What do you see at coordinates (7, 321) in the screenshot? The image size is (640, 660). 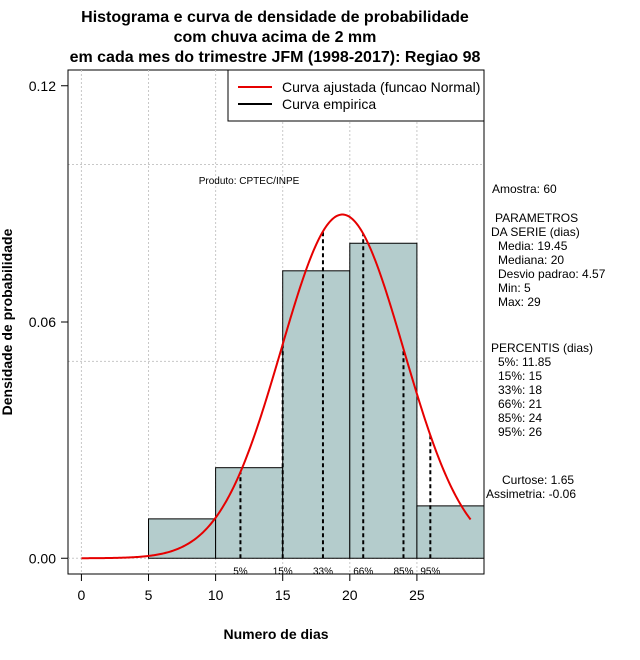 I see `y-axis-title: Densidade de probabilidade` at bounding box center [7, 321].